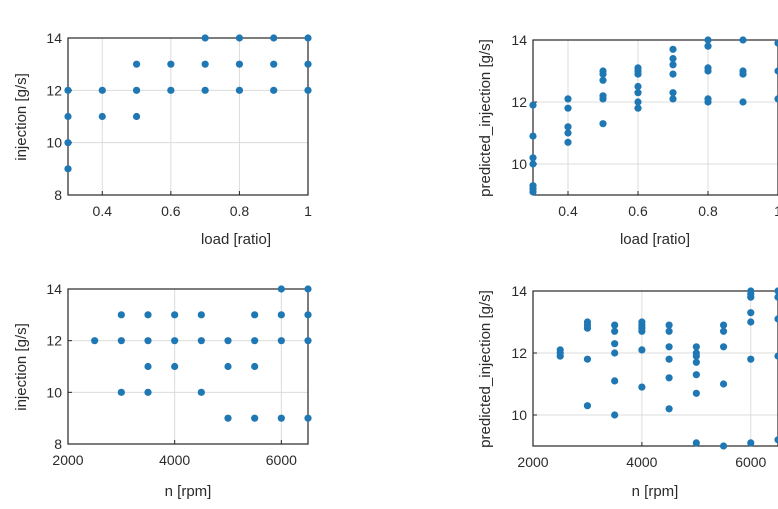 This screenshot has height=509, width=778. I want to click on y-axis-label: injection [g/s], so click(21, 117).